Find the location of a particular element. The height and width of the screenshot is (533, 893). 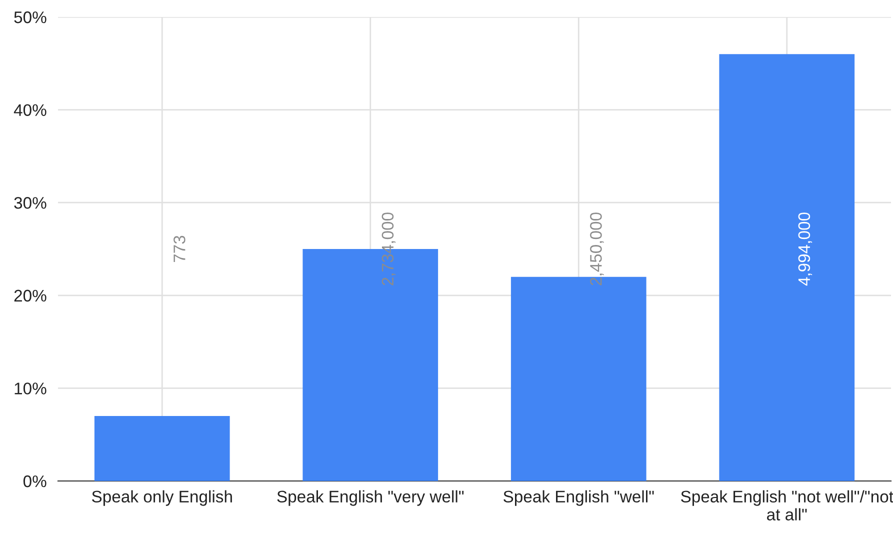

x-tick-label: Speak only English is located at coordinates (162, 498).